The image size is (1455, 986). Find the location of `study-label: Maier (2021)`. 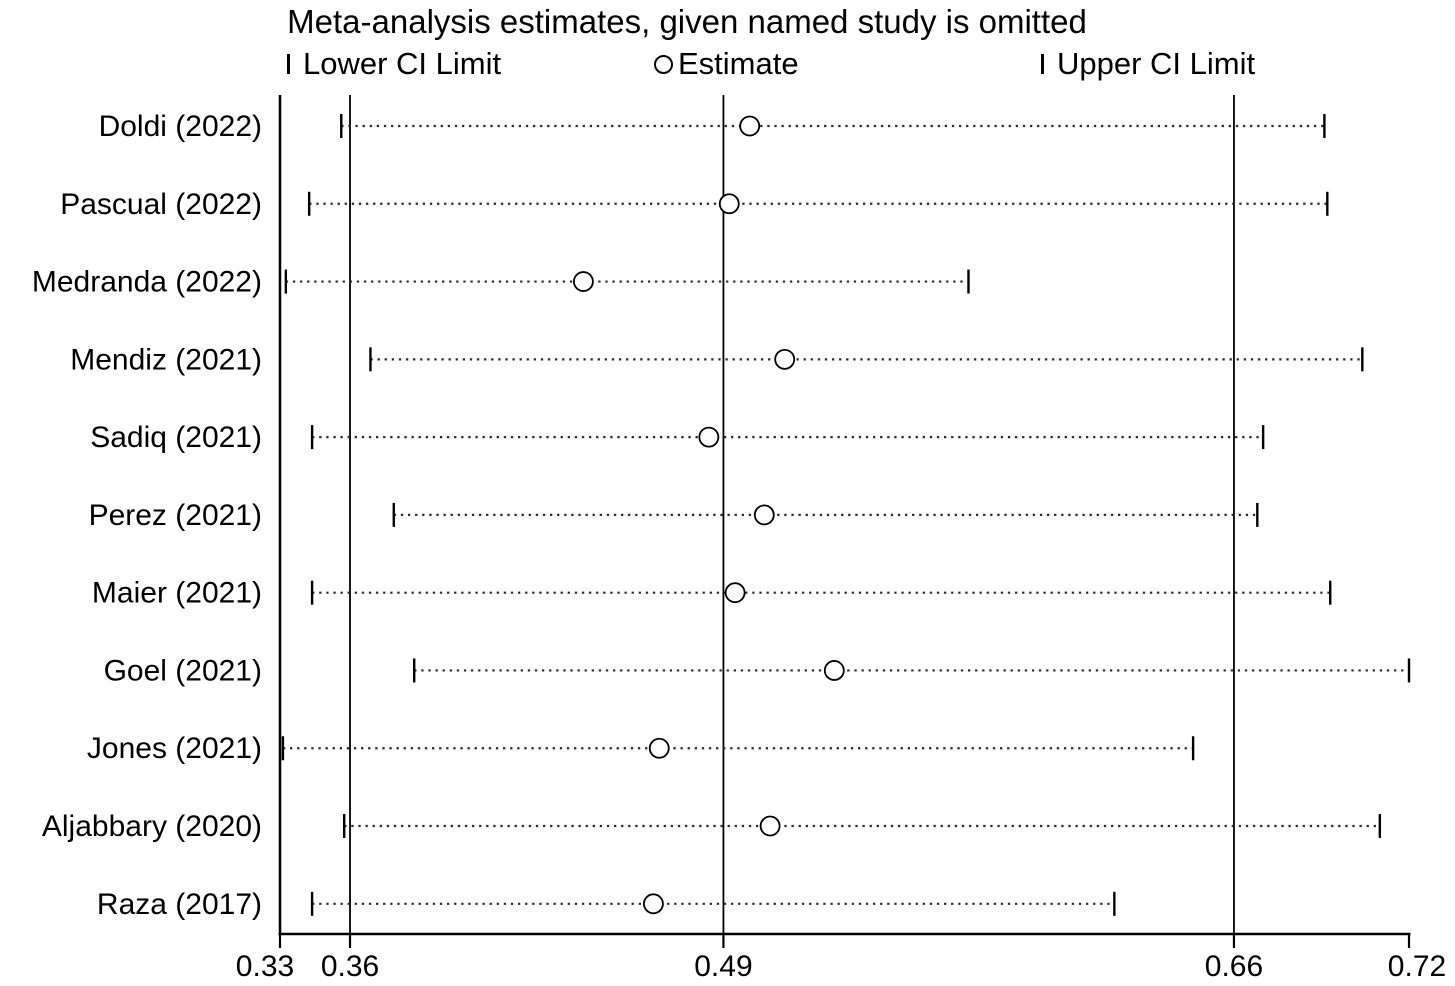

study-label: Maier (2021) is located at coordinates (177, 593).